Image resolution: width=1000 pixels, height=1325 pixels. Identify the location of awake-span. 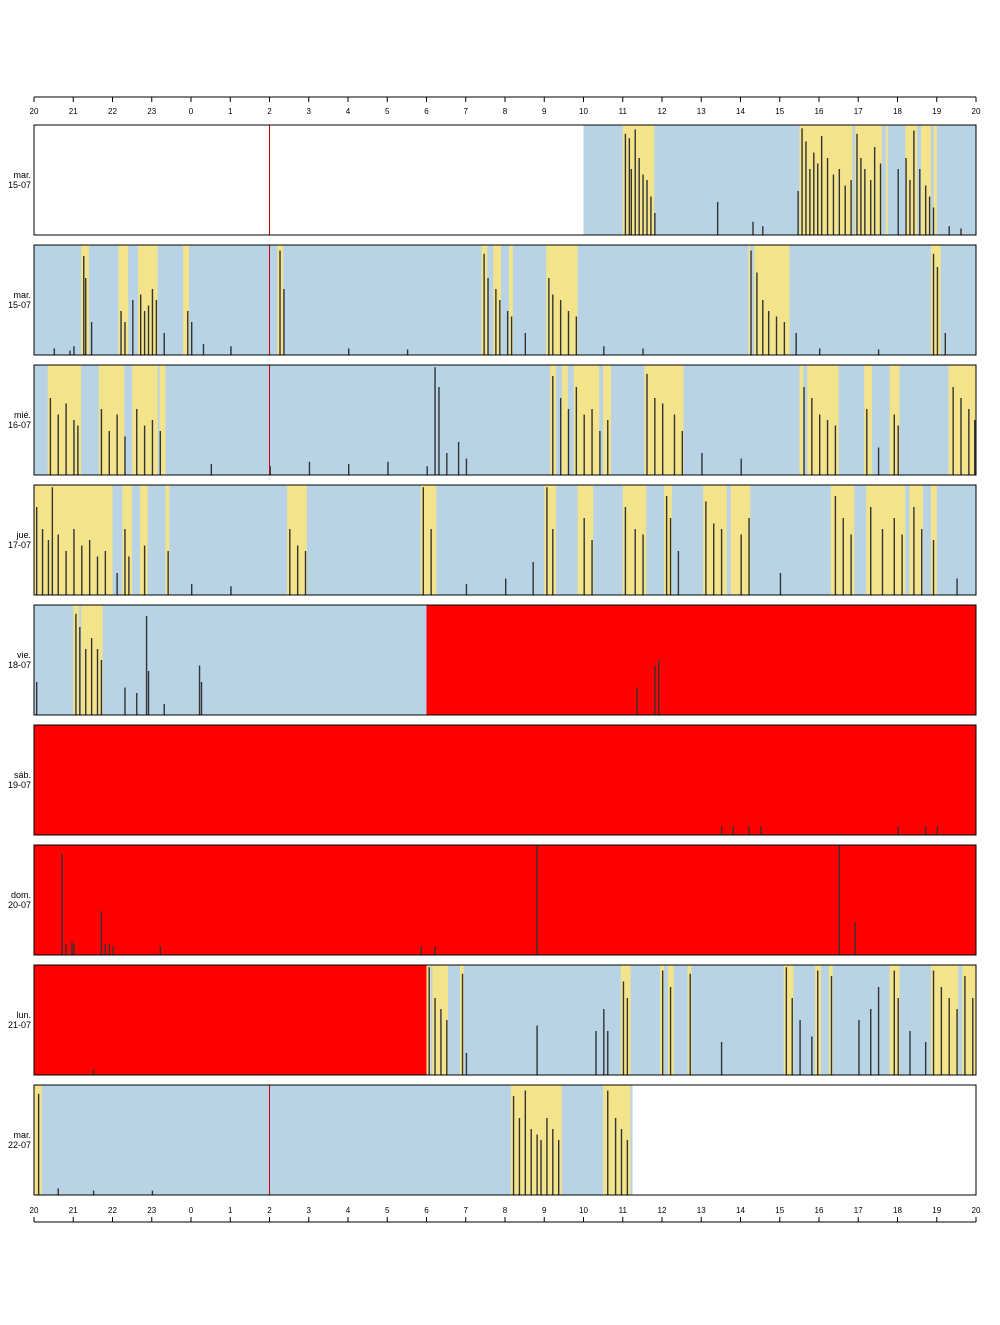
(505, 300).